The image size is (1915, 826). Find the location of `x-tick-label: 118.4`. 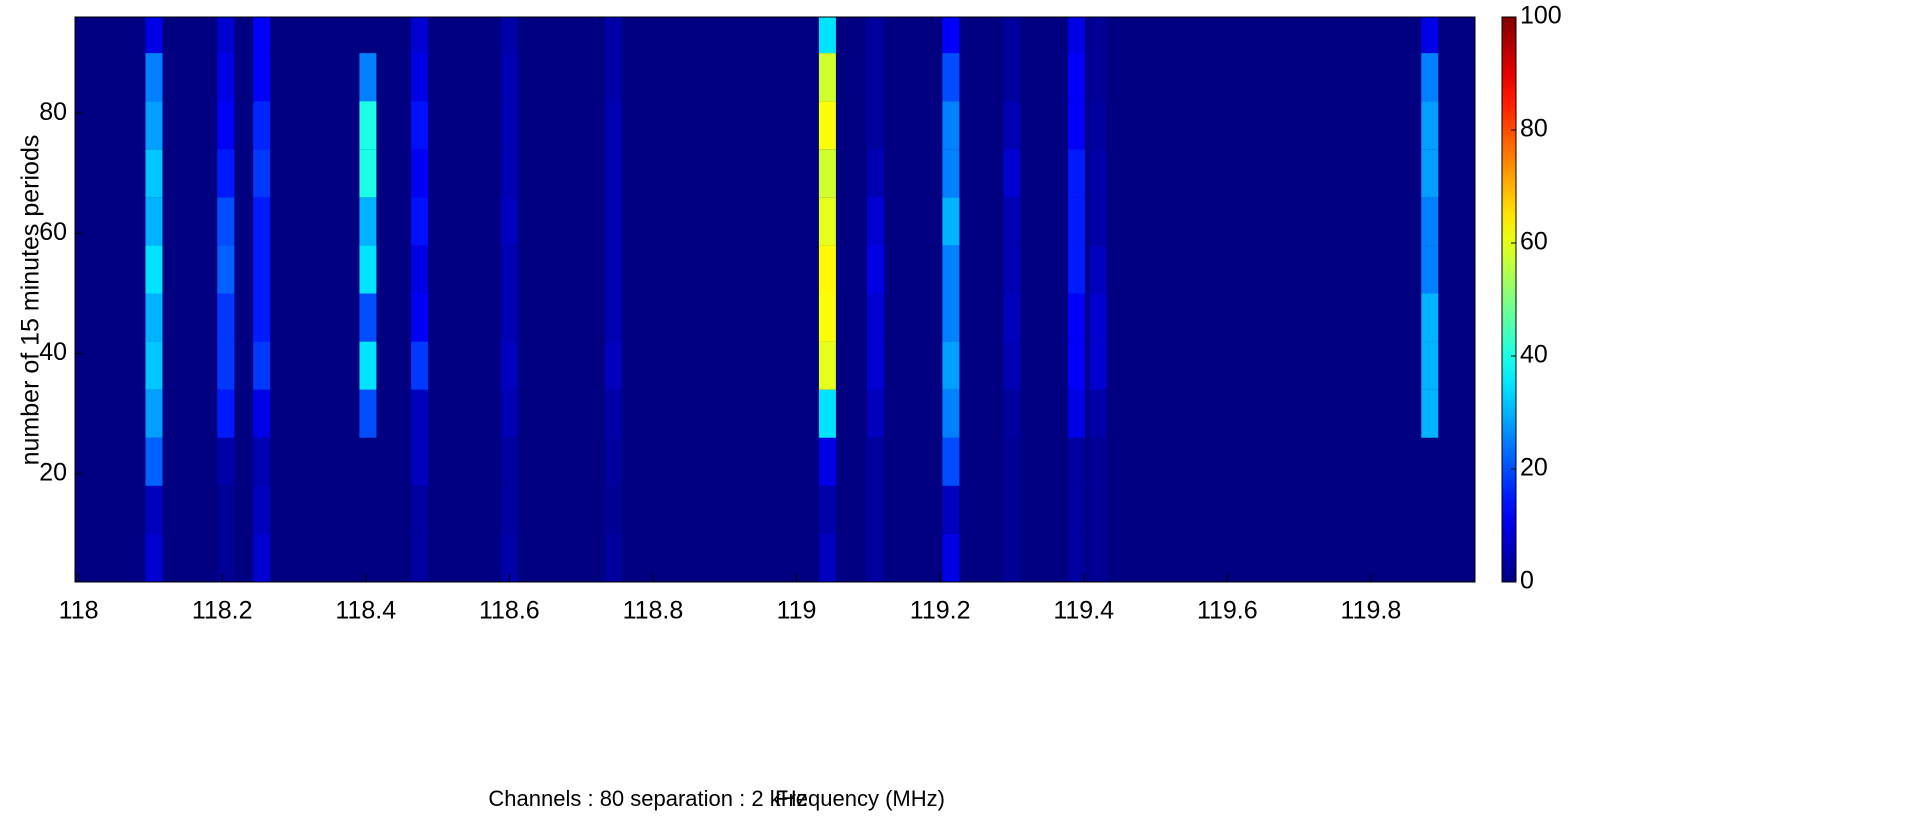

x-tick-label: 118.4 is located at coordinates (365, 611).